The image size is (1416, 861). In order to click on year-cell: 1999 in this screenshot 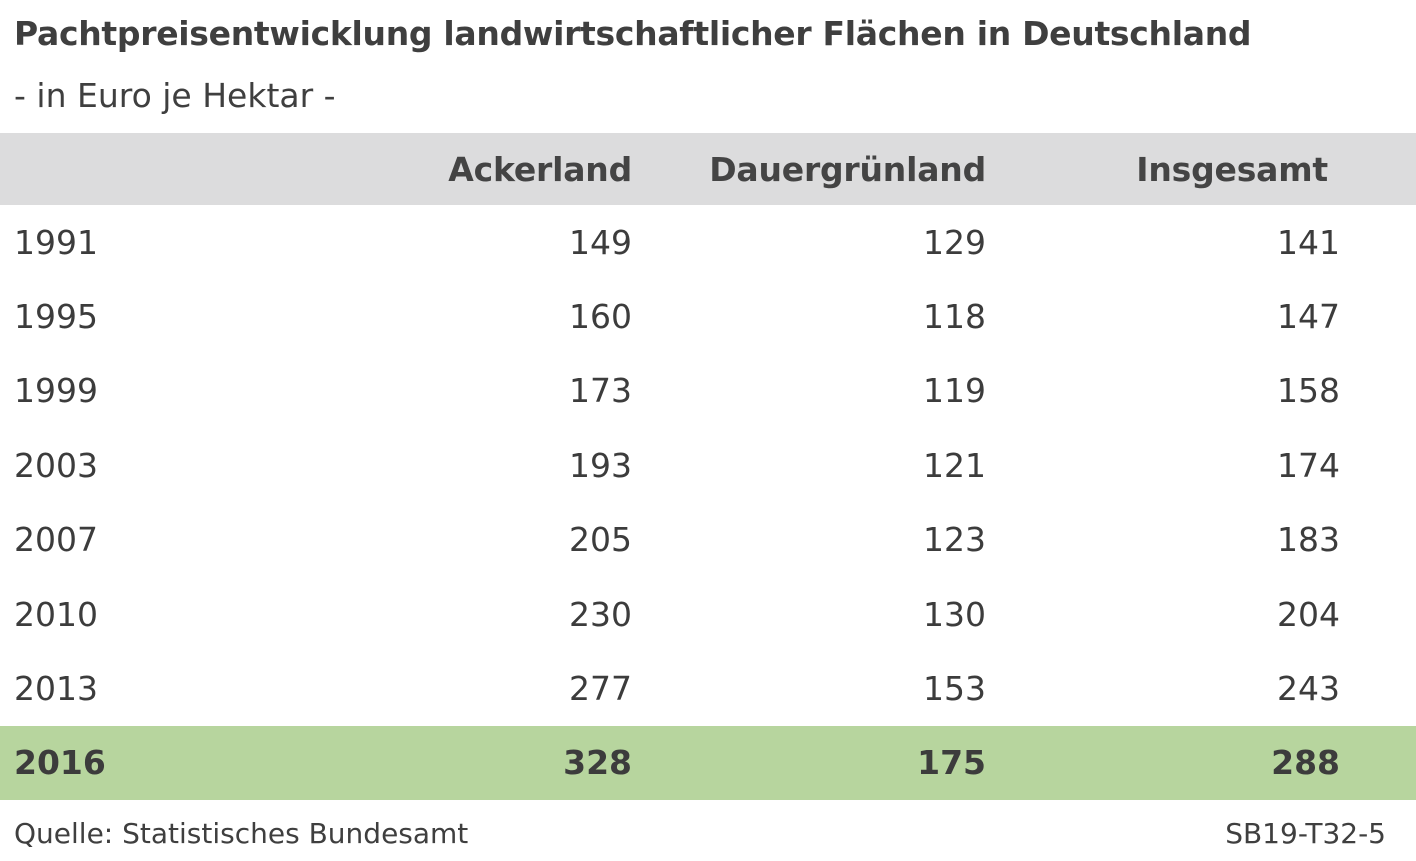, I will do `click(56, 391)`.